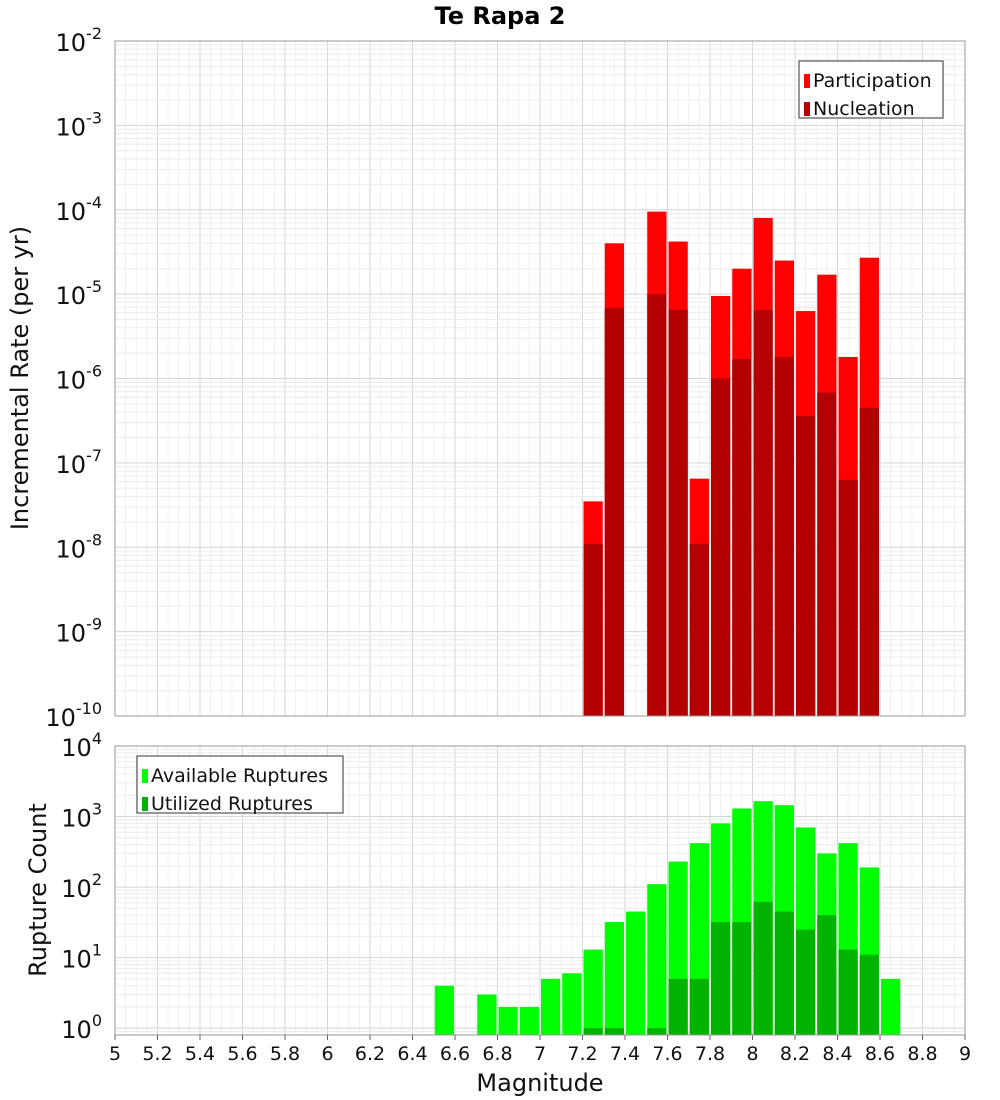 The height and width of the screenshot is (1100, 1000). What do you see at coordinates (81, 816) in the screenshot?
I see `y-tick-label: 10³` at bounding box center [81, 816].